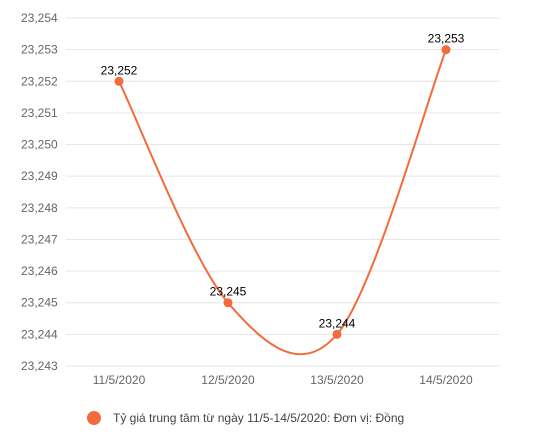 The height and width of the screenshot is (437, 534). I want to click on data-label: 23,244, so click(337, 323).